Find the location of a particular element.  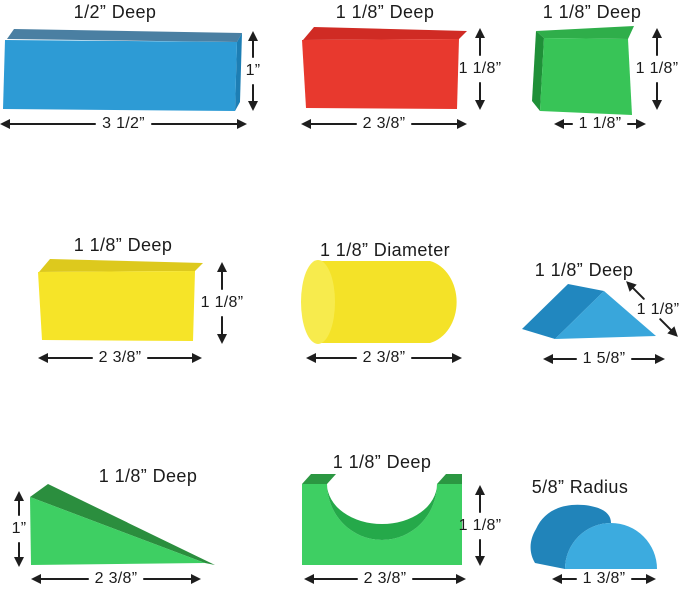

slope-arrow-down-icon is located at coordinates (668, 327).